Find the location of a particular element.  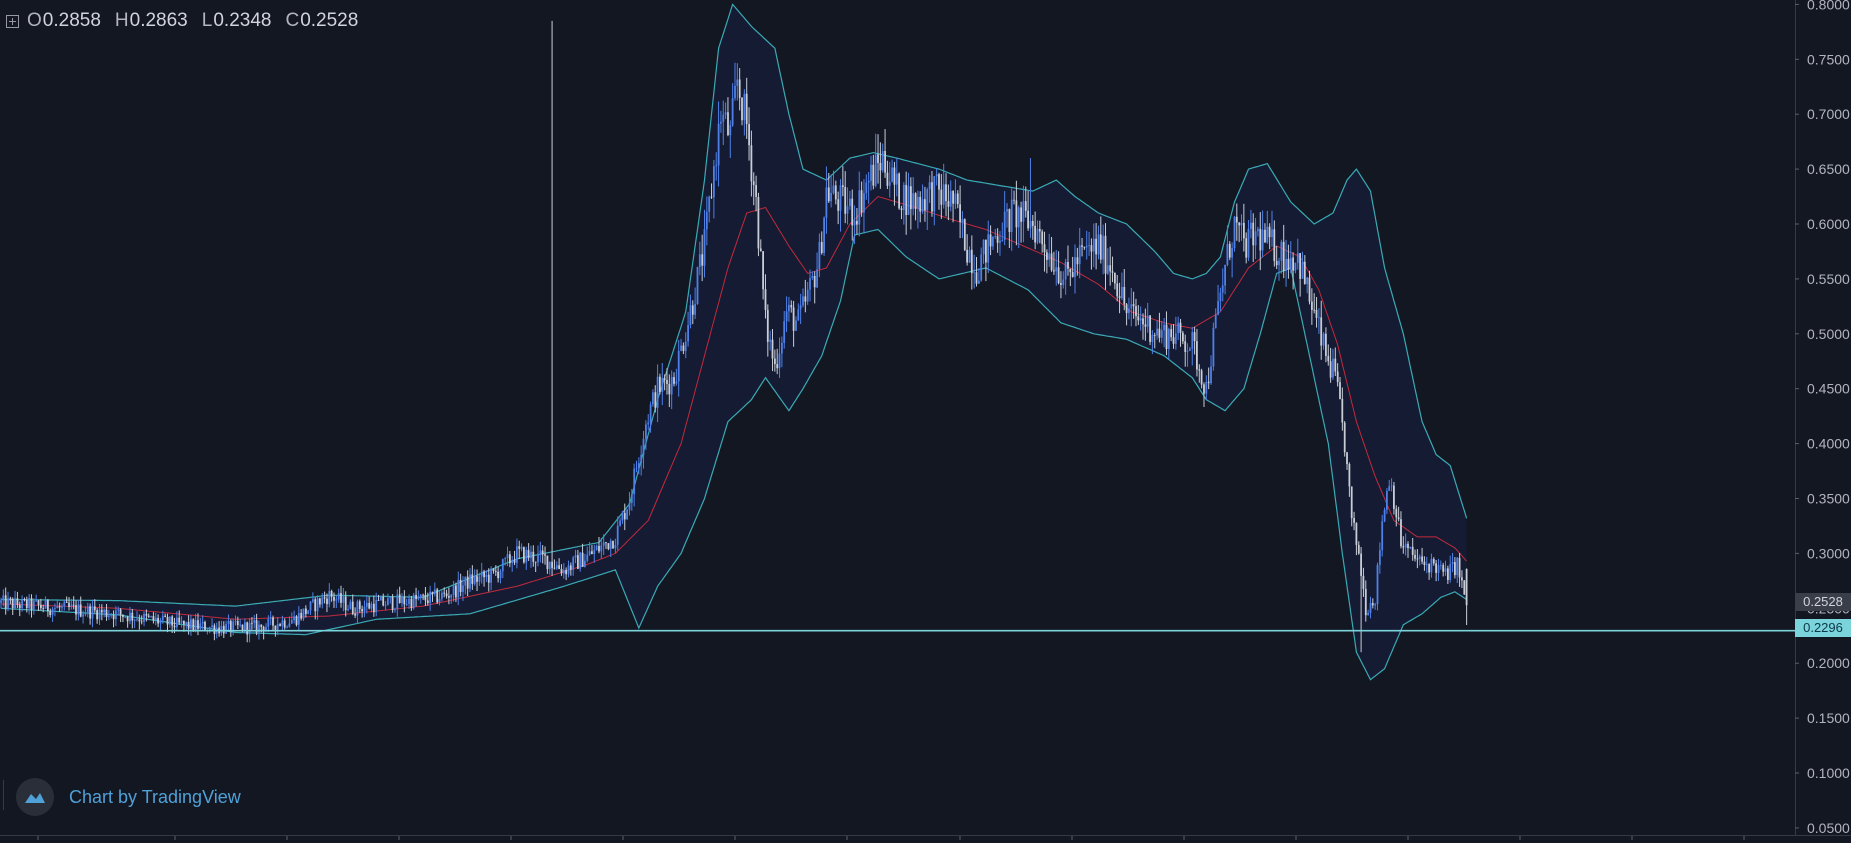

legend-close: C0.2528 is located at coordinates (322, 20).